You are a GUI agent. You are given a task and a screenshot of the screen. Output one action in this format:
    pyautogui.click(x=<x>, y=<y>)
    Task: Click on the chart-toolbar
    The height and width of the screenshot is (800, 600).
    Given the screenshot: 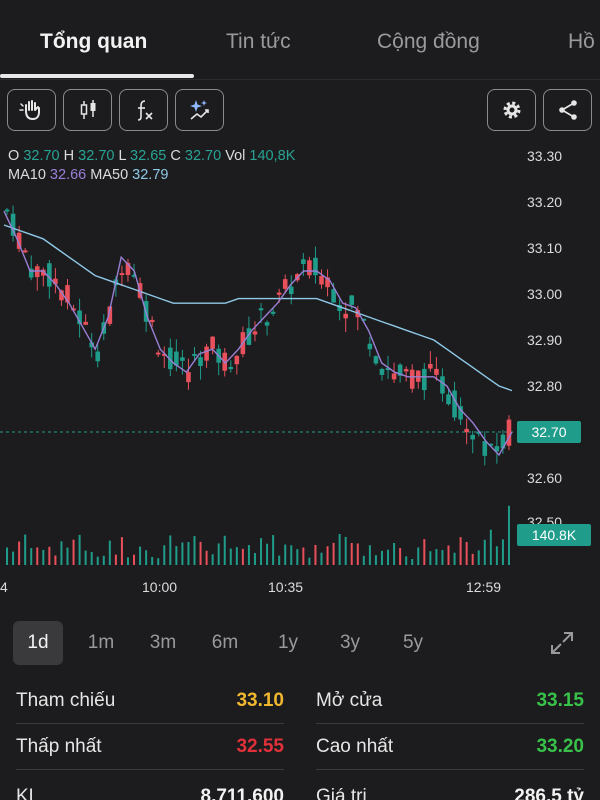 What is the action you would take?
    pyautogui.click(x=300, y=111)
    